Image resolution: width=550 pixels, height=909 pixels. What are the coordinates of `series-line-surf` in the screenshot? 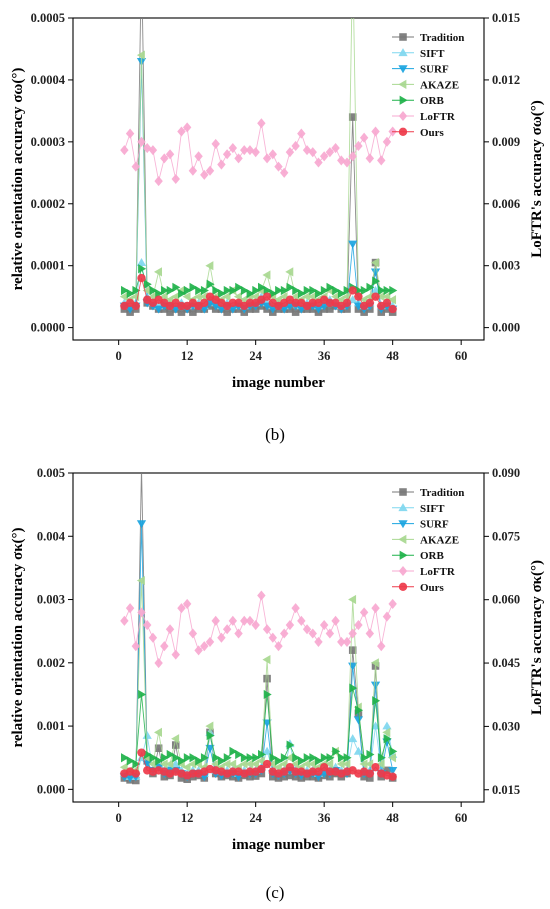 It's located at (258, 185).